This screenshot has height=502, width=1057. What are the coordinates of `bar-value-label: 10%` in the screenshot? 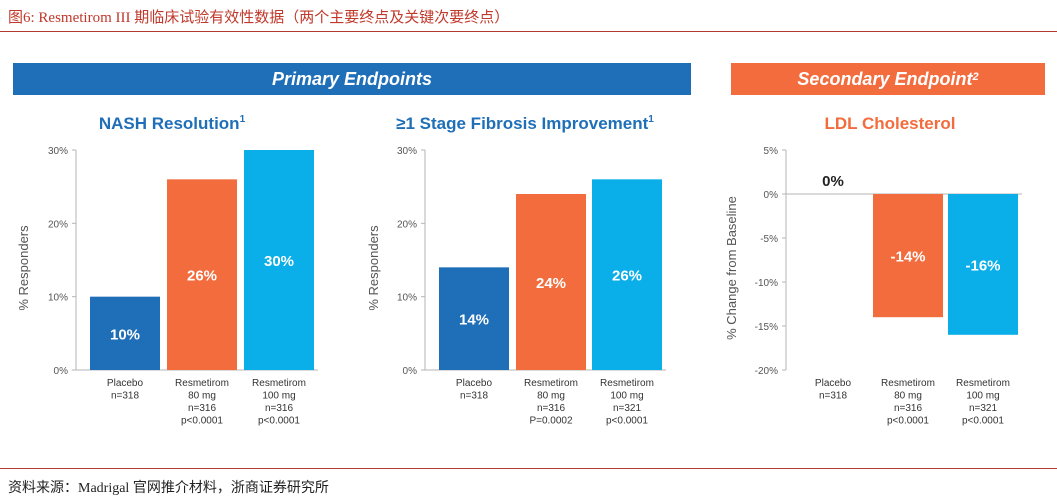 It's located at (125, 334).